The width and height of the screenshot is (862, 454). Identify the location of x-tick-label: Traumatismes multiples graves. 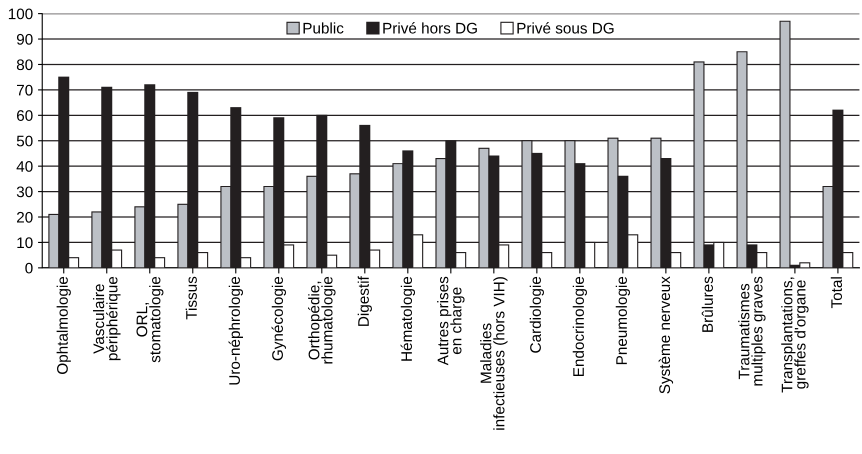
(752, 331).